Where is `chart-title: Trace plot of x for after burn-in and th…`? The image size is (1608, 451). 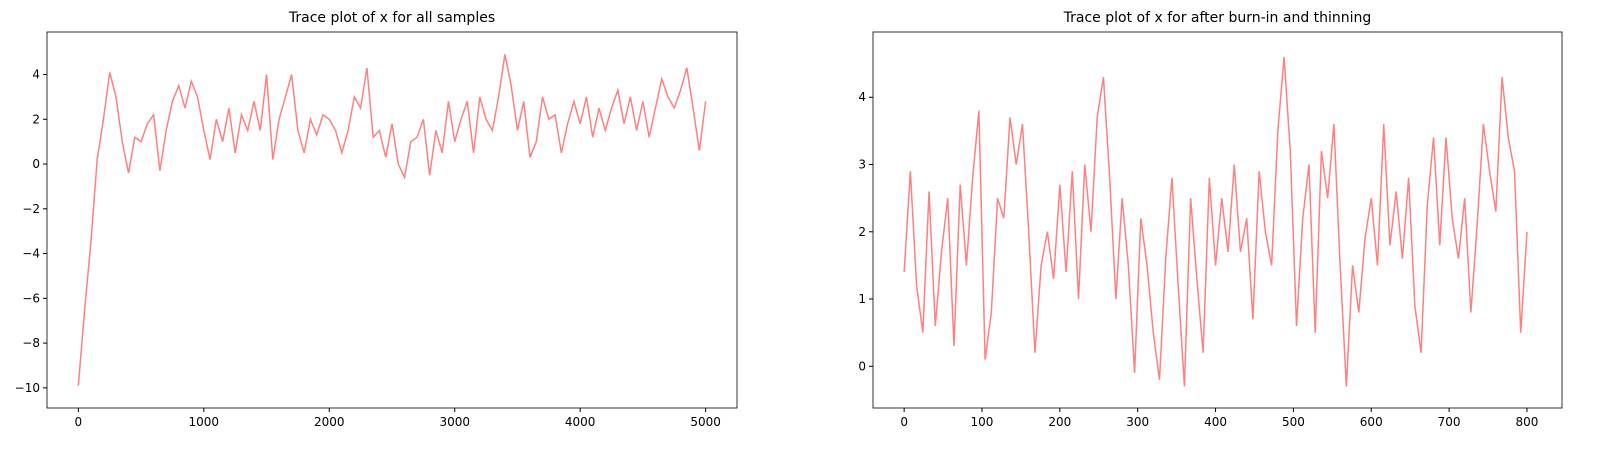
chart-title: Trace plot of x for after burn-in and th… is located at coordinates (1217, 18).